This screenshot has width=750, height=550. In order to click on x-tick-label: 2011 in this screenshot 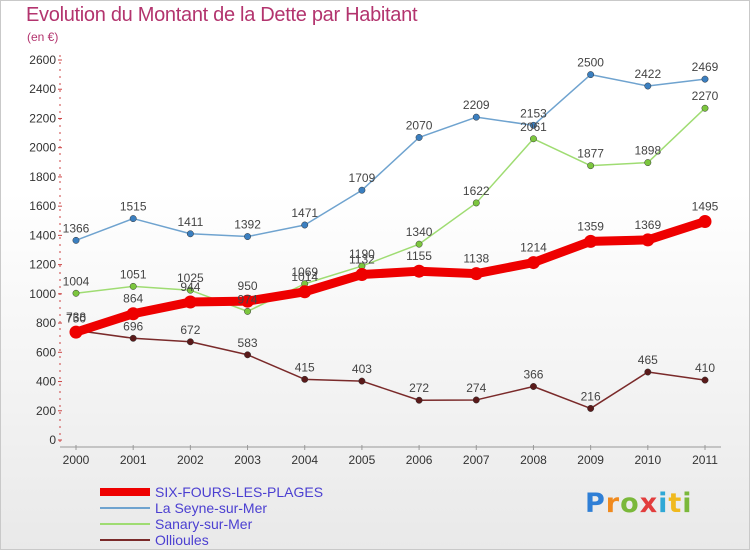, I will do `click(705, 460)`.